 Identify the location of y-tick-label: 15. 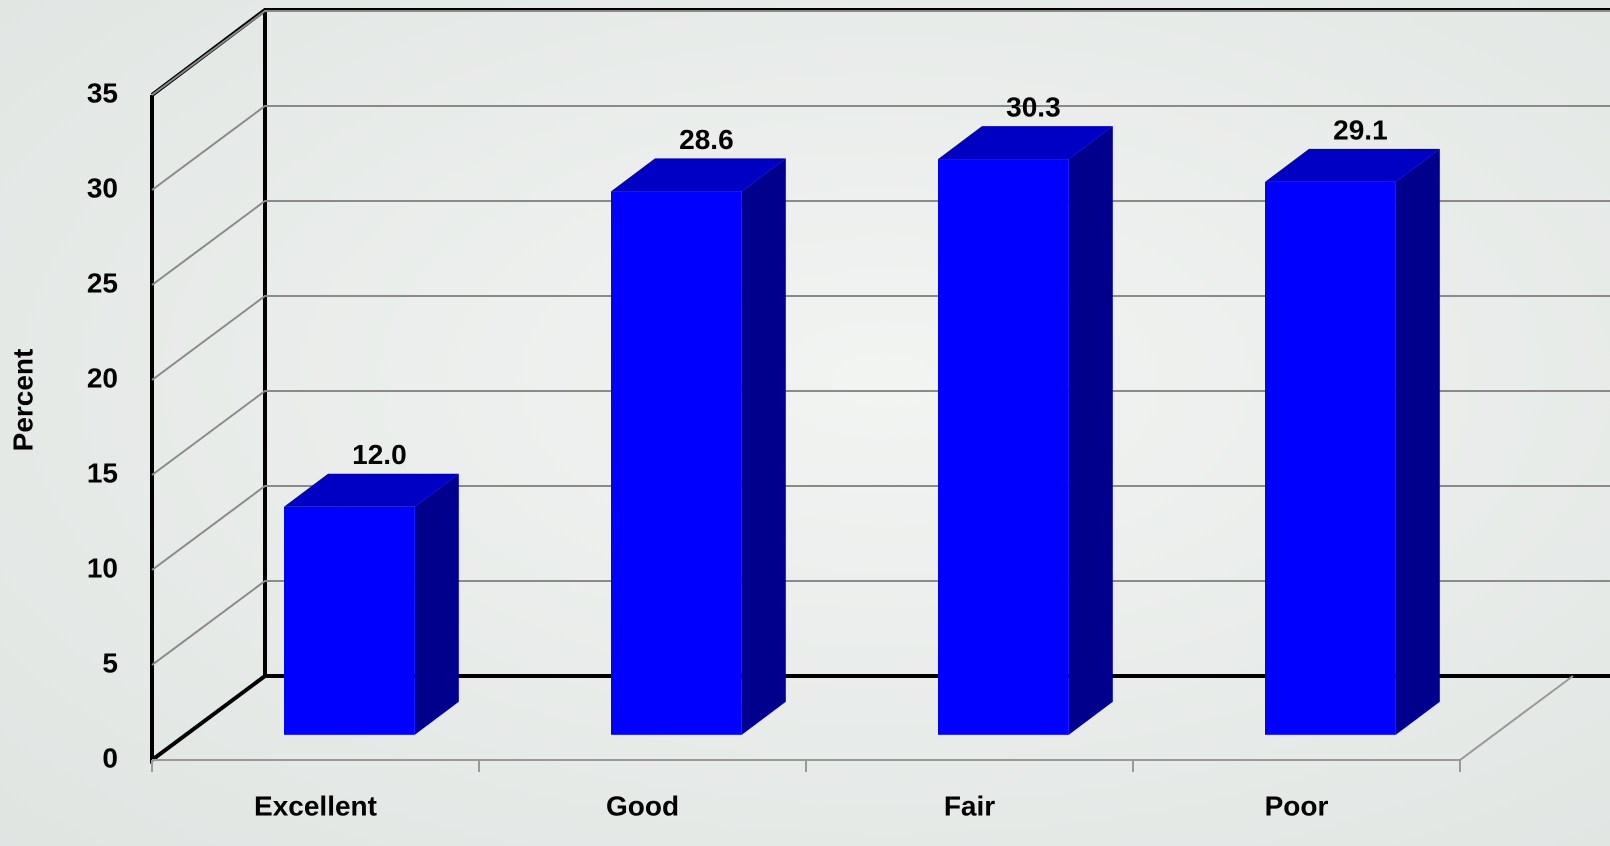
(102, 472).